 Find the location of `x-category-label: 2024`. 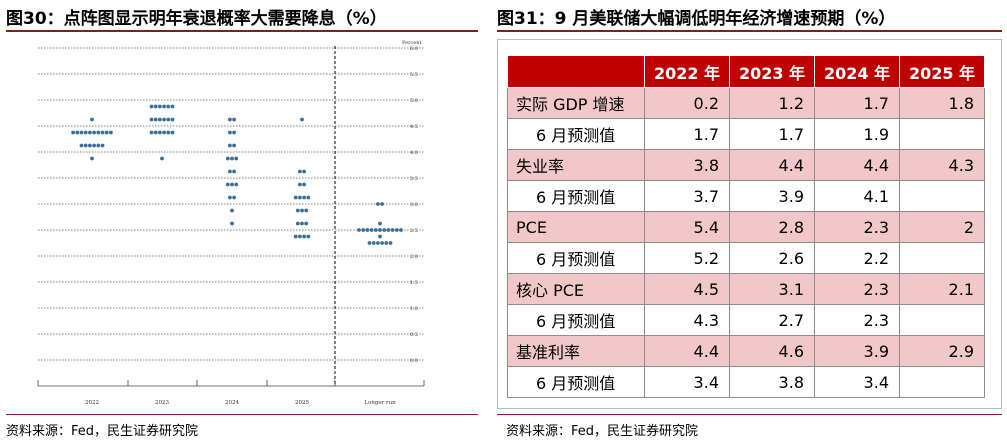

x-category-label: 2024 is located at coordinates (232, 403).